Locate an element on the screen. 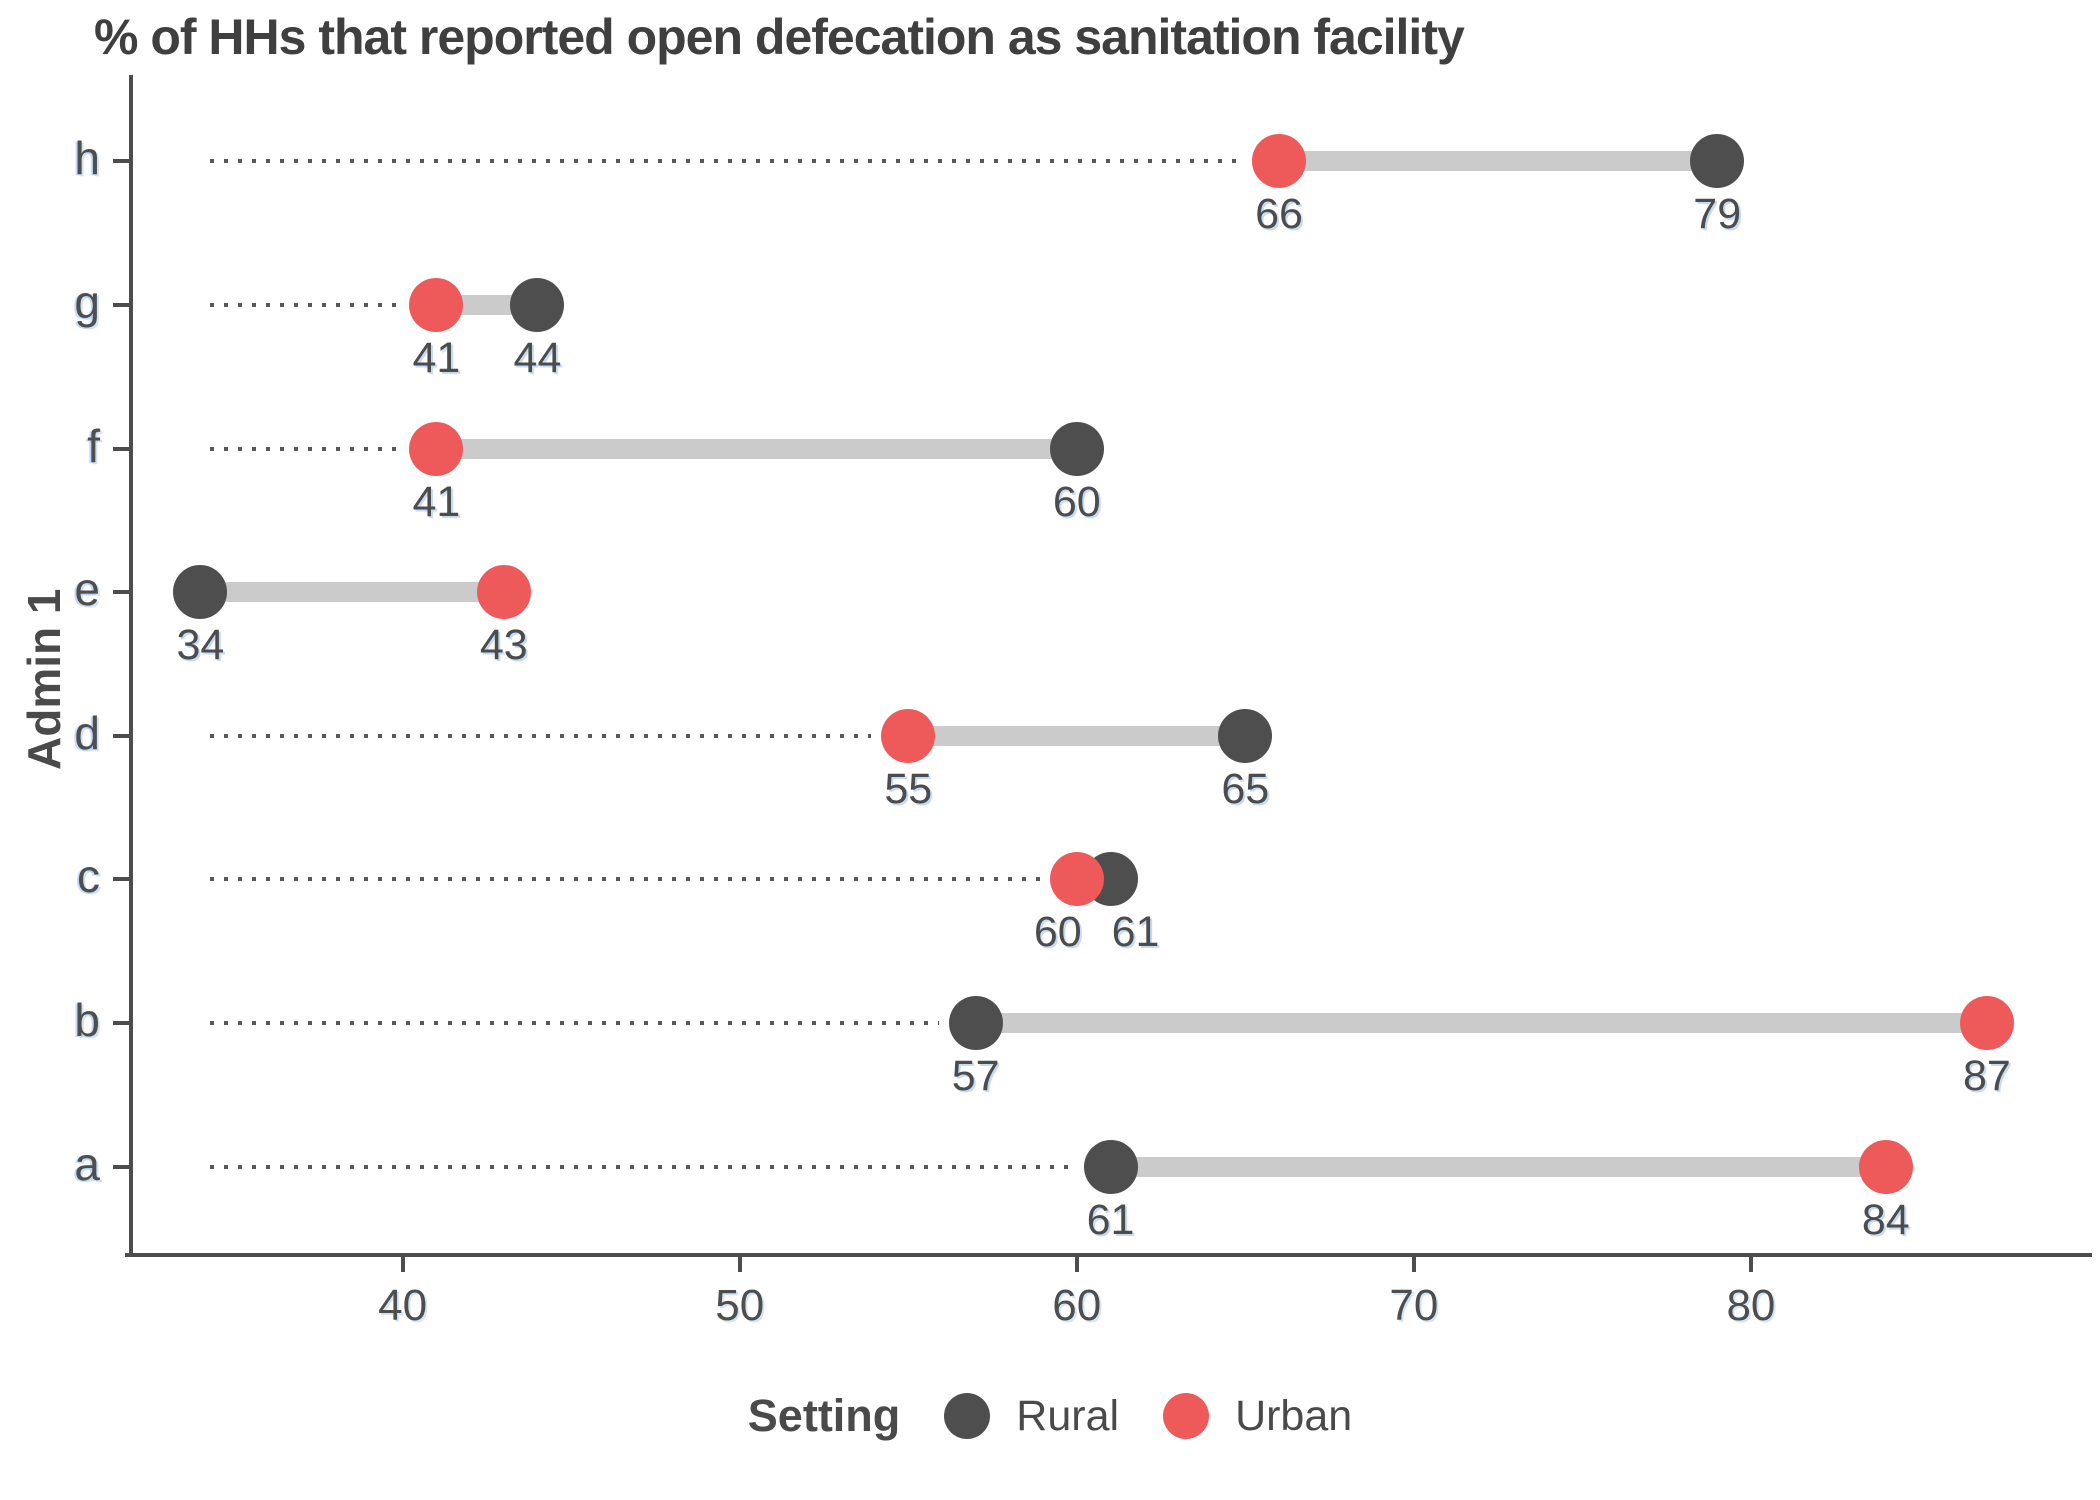 This screenshot has height=1500, width=2100. value-label: 34 is located at coordinates (200, 645).